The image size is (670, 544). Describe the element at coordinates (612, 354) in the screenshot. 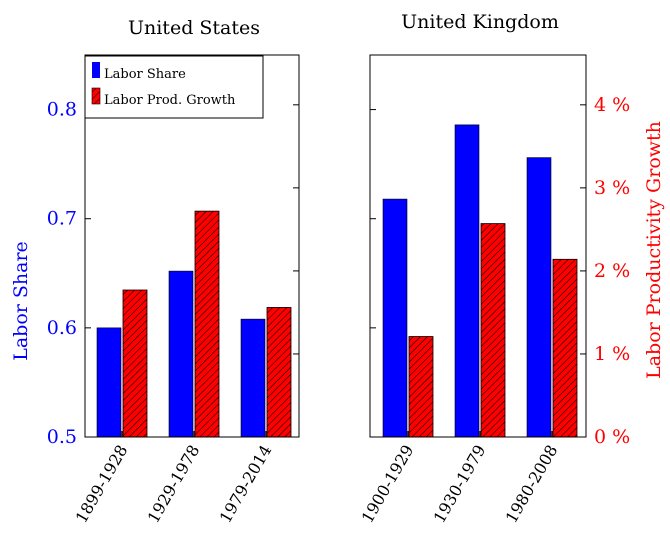

I see `y-tick-label-right-1: 1 %` at that location.